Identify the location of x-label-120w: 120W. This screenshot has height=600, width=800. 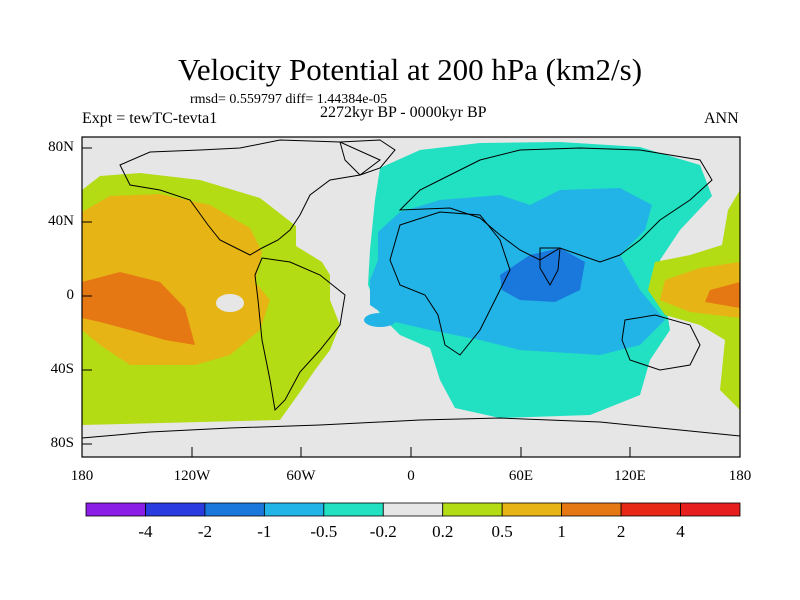
(192, 476).